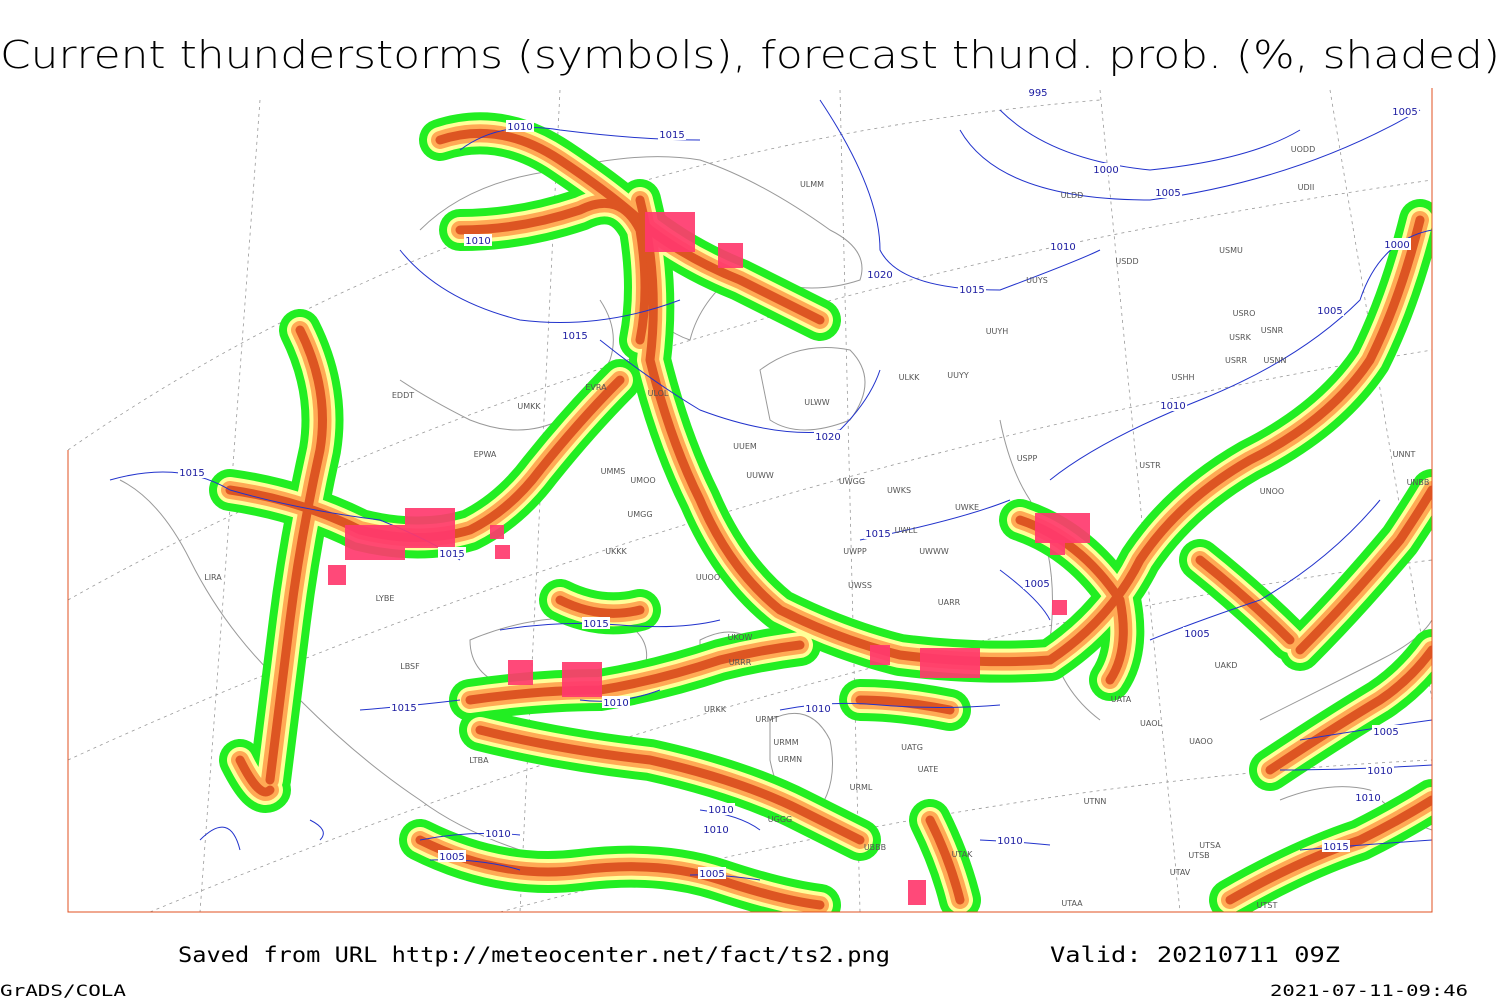 This screenshot has height=1000, width=1500. What do you see at coordinates (912, 747) in the screenshot?
I see `station-label: UATG` at bounding box center [912, 747].